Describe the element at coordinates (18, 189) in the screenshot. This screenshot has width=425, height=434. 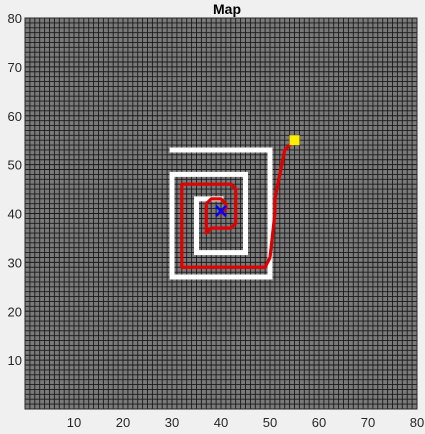
I see `y-axis-ticks: 10 20 30 40 50 60 70 80` at that location.